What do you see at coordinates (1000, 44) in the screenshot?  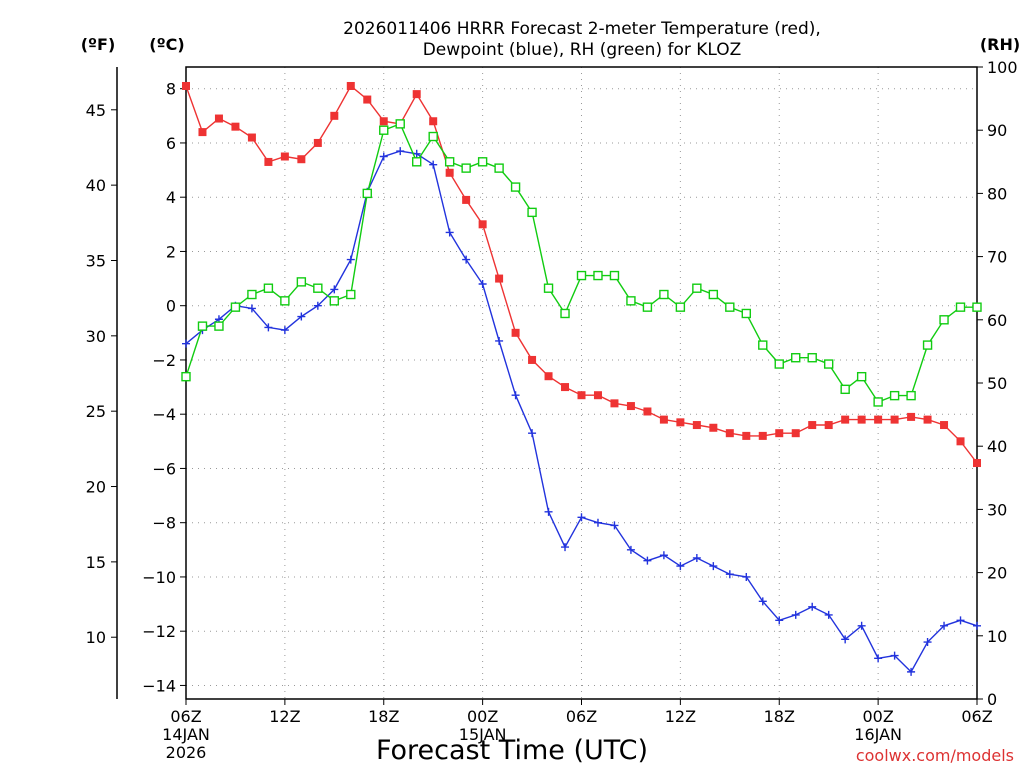 I see `rh-axis-unit: (RH)` at bounding box center [1000, 44].